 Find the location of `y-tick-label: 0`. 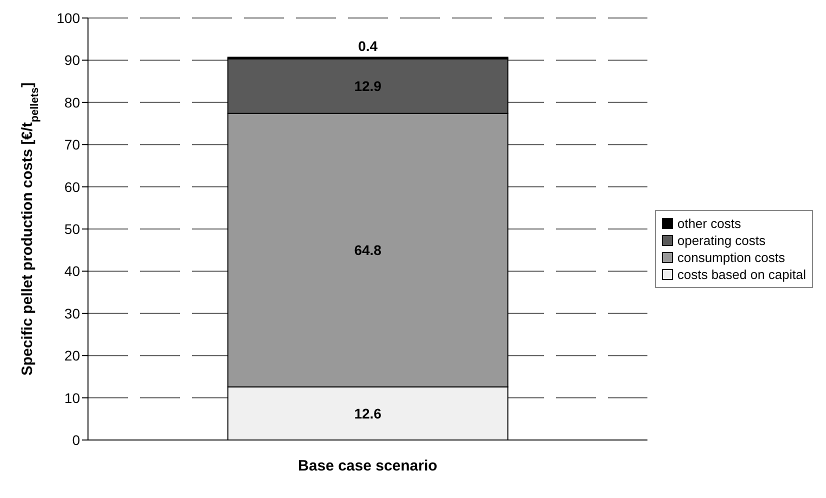

y-tick-label: 0 is located at coordinates (76, 440).